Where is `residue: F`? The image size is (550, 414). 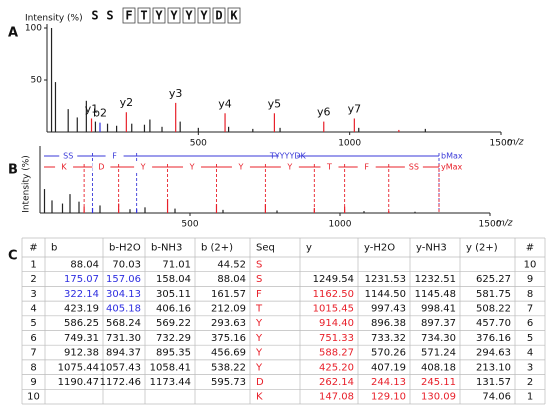 residue: F is located at coordinates (128, 16).